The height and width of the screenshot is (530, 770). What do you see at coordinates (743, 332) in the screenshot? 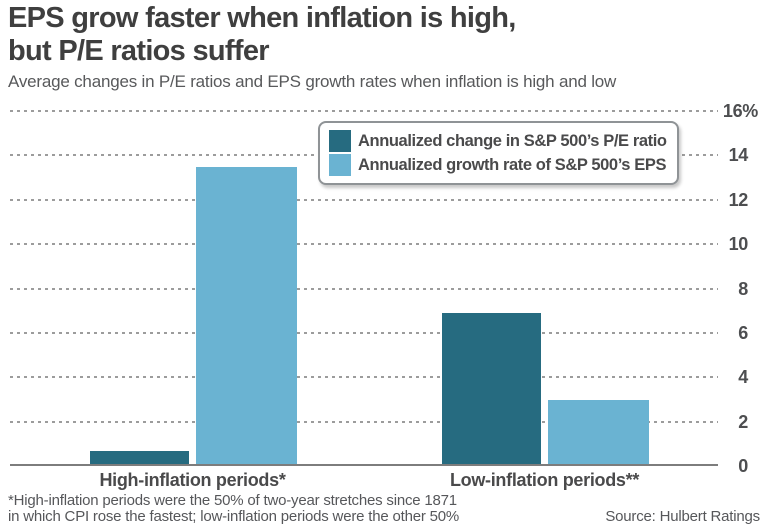
I see `y-tick-label-6: 6` at bounding box center [743, 332].